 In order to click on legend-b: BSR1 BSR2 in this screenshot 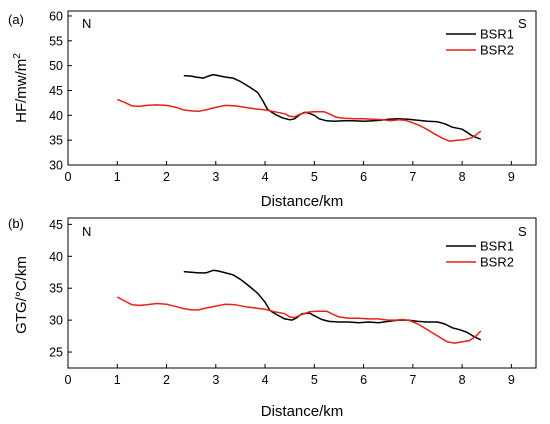, I will do `click(480, 254)`.